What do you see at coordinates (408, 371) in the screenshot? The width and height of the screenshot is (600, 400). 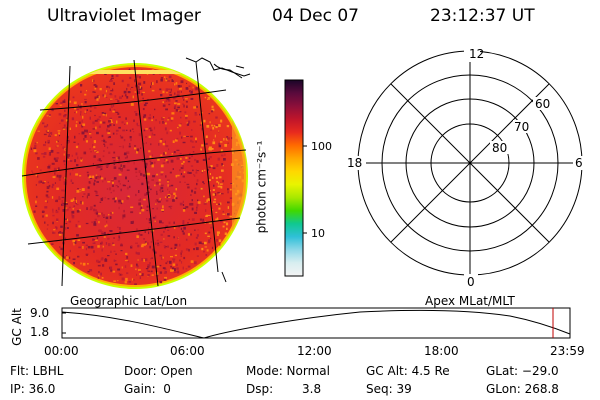 I see `status-gc-alt: GC Alt: 4.5 Re` at bounding box center [408, 371].